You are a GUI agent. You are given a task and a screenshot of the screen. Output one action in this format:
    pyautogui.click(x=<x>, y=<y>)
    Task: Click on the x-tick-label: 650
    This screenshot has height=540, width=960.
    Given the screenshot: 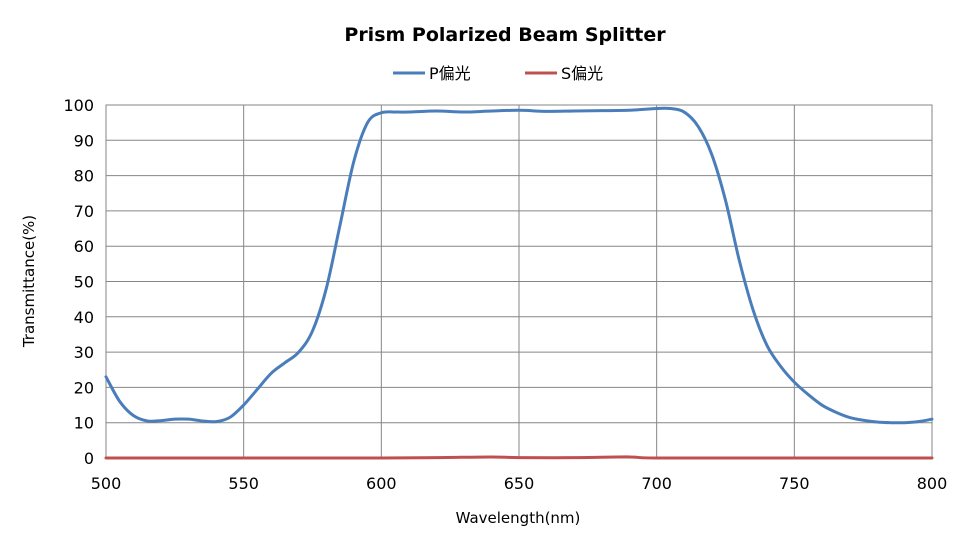 What is the action you would take?
    pyautogui.click(x=519, y=483)
    